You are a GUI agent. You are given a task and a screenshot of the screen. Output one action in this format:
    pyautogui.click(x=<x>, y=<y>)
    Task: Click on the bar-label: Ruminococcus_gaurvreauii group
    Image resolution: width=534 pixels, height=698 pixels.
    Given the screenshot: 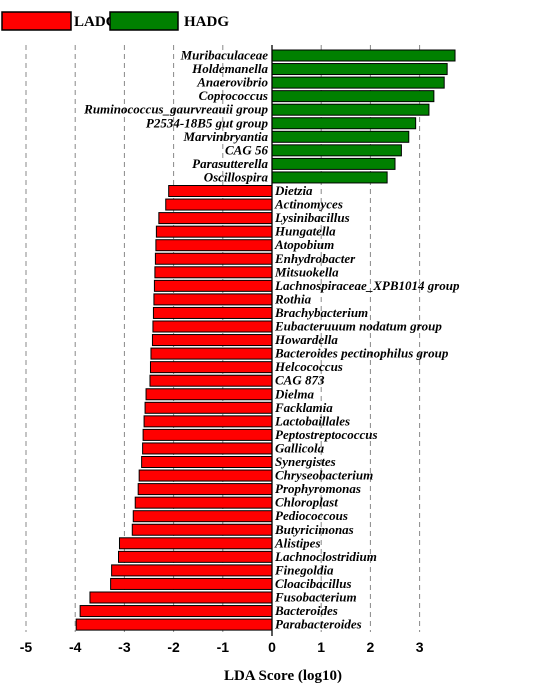 What is the action you would take?
    pyautogui.click(x=175, y=109)
    